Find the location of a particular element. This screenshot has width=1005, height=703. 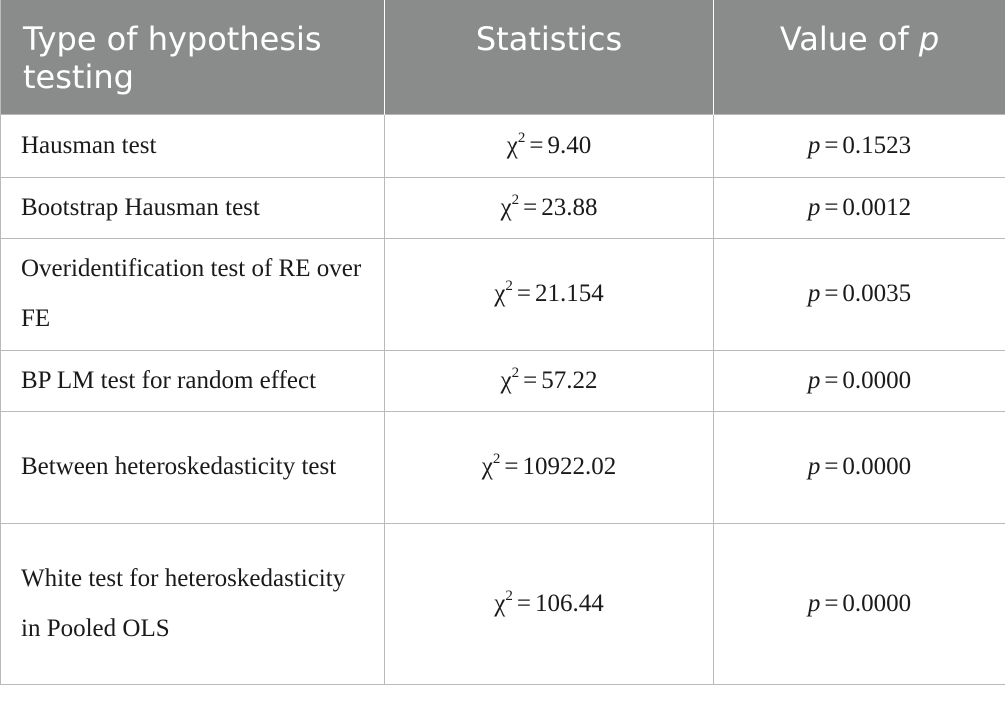

p-value: 0.0035 is located at coordinates (877, 293).